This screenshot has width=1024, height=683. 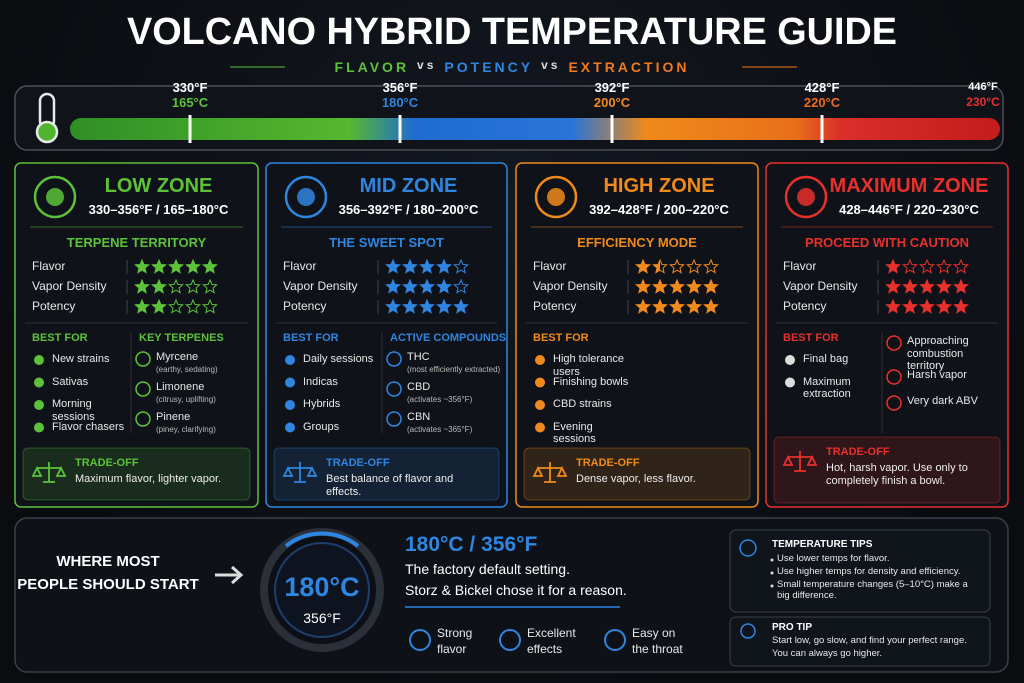 I want to click on best-for-item: Daily sessions, so click(x=338, y=359).